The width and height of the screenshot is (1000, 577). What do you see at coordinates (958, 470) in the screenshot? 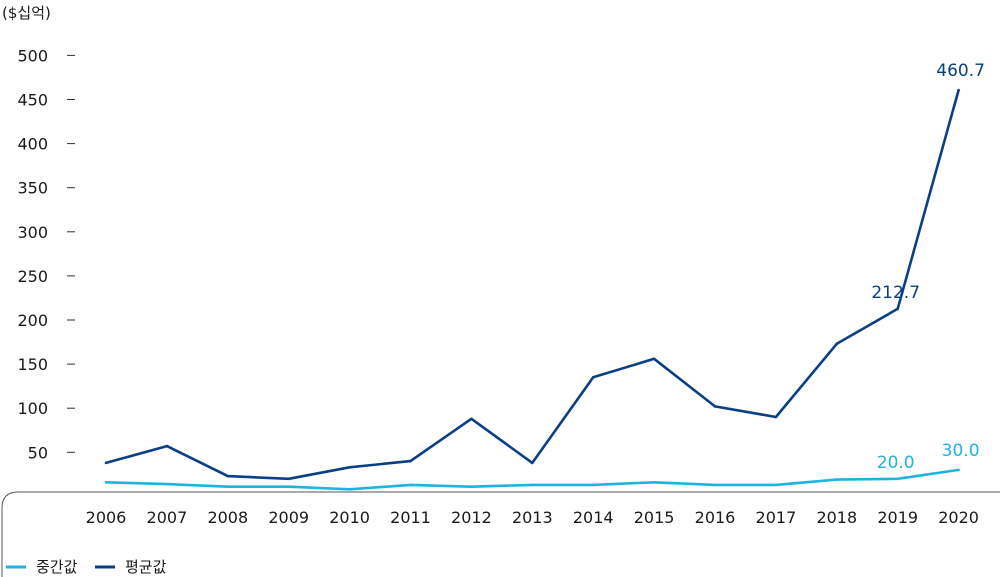
I see `data-point-0-2020` at bounding box center [958, 470].